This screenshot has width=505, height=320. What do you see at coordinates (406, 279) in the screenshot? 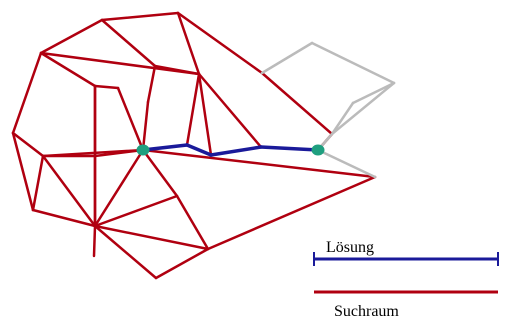
I see `legend: Lösung Suchraum` at bounding box center [406, 279].